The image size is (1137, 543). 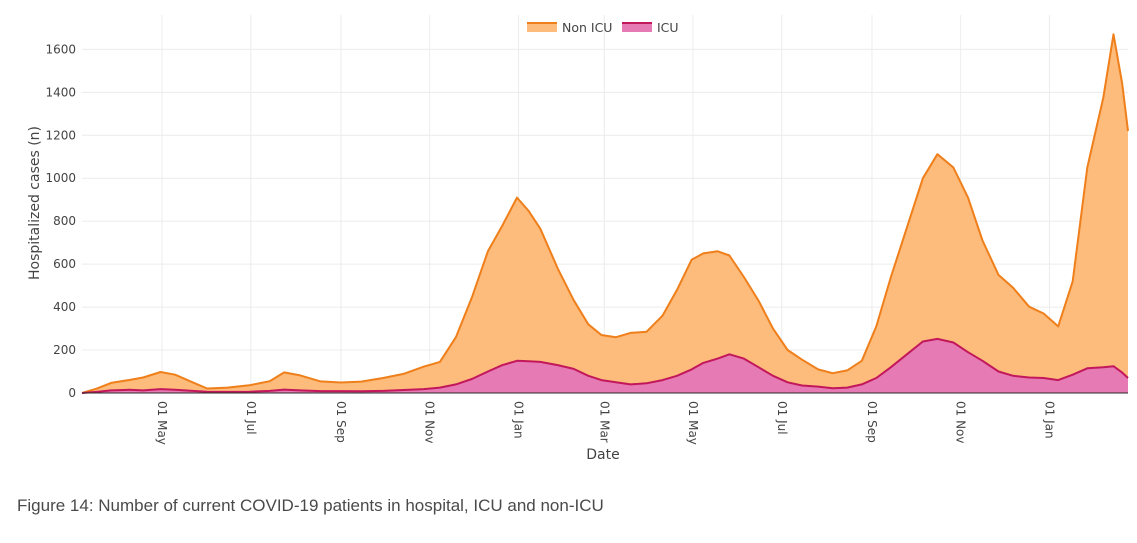 What do you see at coordinates (64, 264) in the screenshot?
I see `y-tick-label: 600` at bounding box center [64, 264].